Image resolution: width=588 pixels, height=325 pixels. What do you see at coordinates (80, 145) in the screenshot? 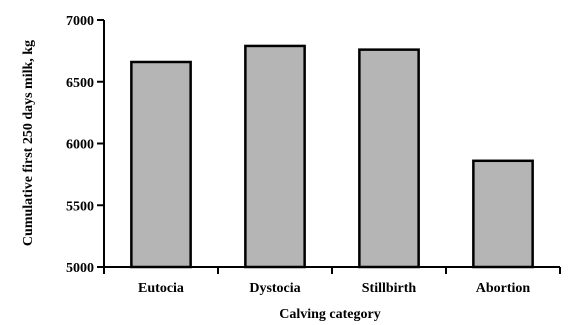
I see `y-tick-label: 6000` at bounding box center [80, 145].